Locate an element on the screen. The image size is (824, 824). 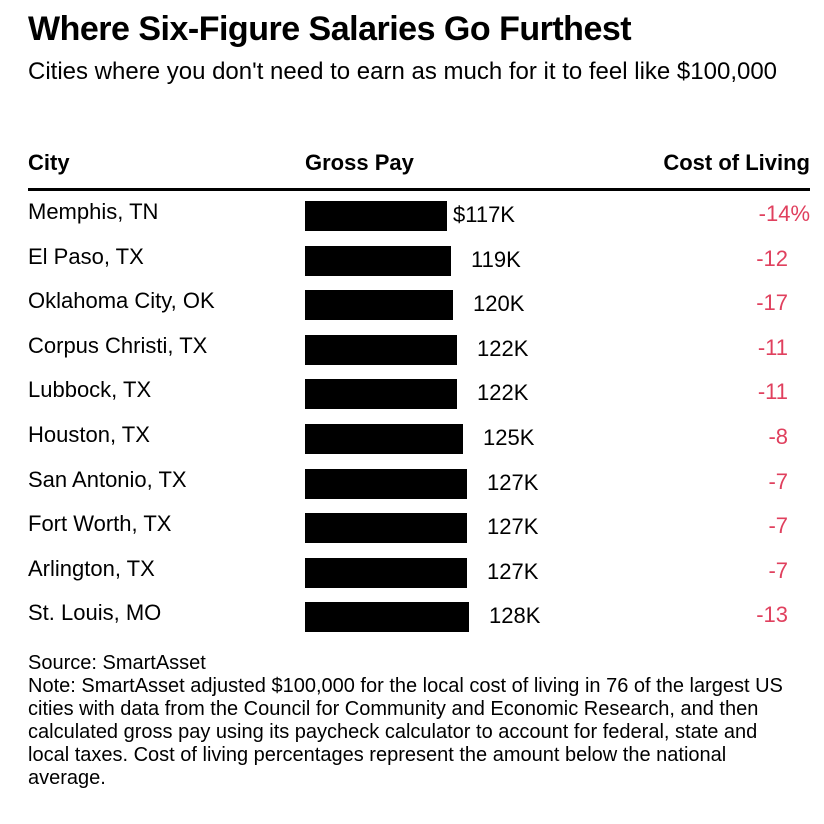
row-city-label: Memphis, TN is located at coordinates (93, 211).